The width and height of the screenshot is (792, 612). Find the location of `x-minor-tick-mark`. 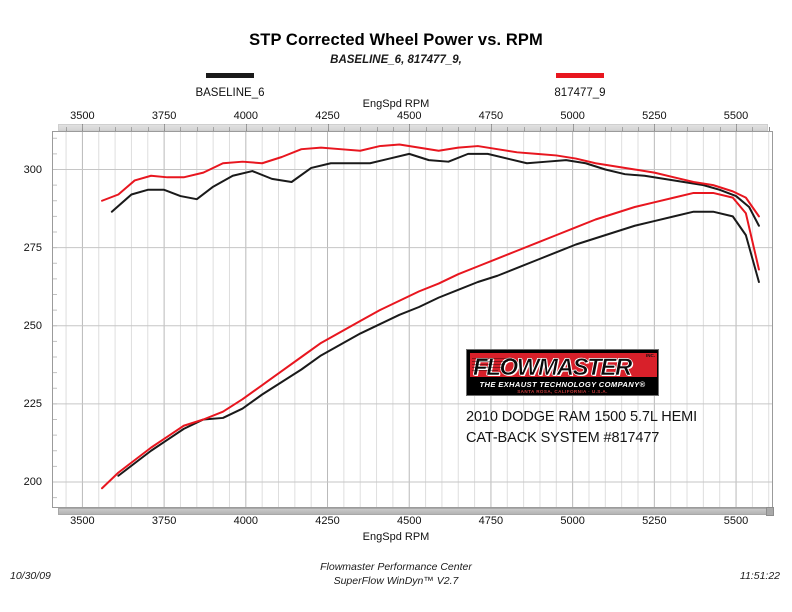

x-minor-tick-mark is located at coordinates (769, 129).